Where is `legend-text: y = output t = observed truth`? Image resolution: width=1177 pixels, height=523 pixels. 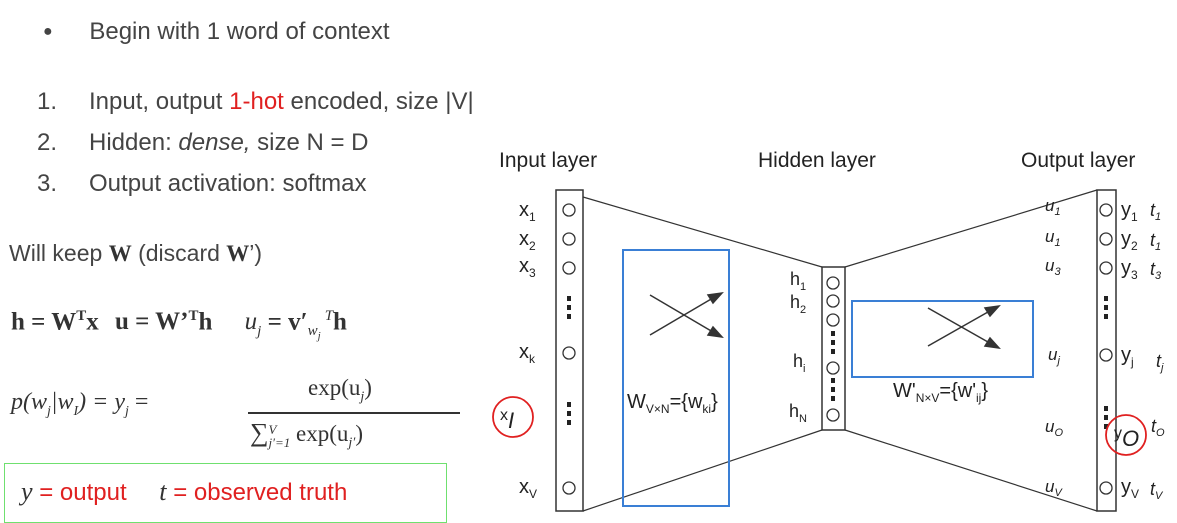
legend-text: y = output t = observed truth is located at coordinates (184, 492).